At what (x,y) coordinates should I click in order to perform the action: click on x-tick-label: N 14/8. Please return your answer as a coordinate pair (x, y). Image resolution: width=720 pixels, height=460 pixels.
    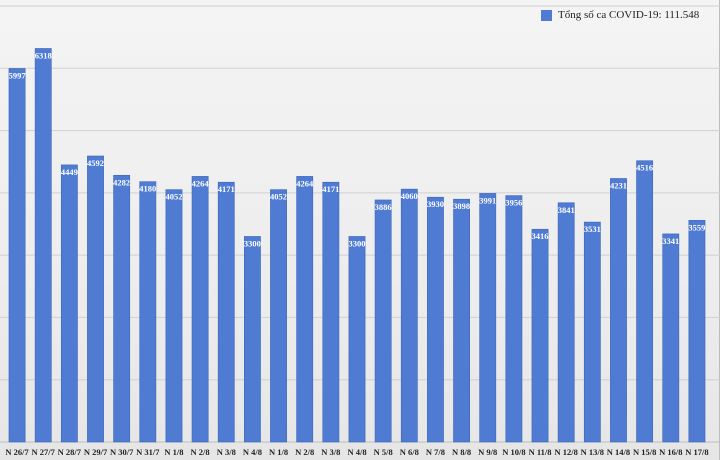
    Looking at the image, I should click on (618, 452).